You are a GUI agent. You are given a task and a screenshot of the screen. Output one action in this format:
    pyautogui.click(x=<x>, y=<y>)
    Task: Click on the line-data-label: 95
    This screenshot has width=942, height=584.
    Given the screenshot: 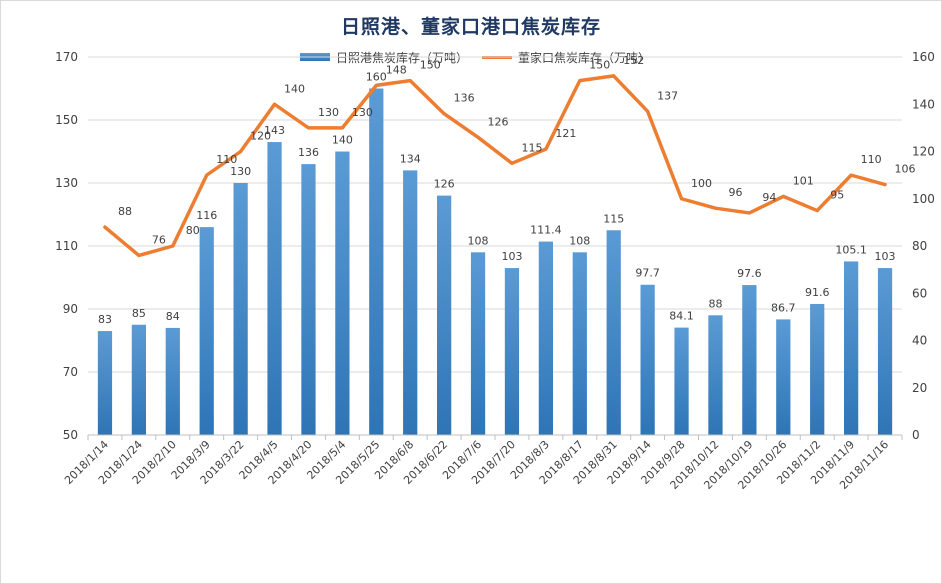 What is the action you would take?
    pyautogui.click(x=837, y=195)
    